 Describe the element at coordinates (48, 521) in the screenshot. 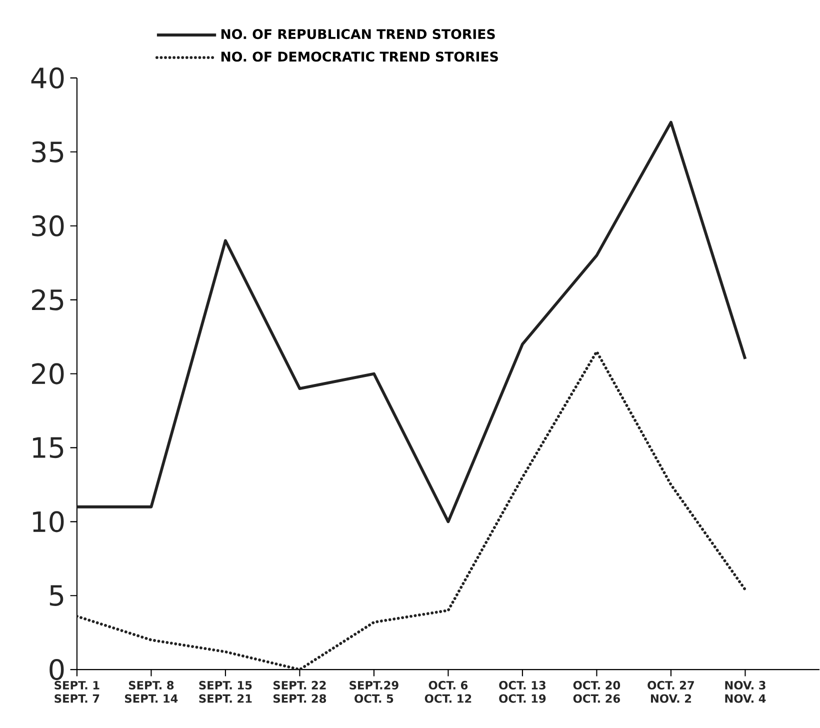

I see `y-tick-label: 10` at that location.